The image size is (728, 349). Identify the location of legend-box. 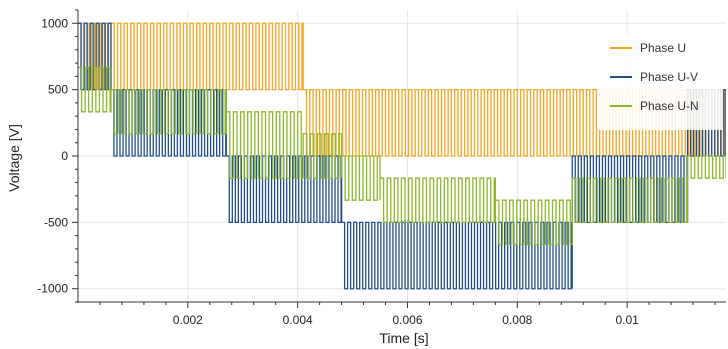
(660, 82).